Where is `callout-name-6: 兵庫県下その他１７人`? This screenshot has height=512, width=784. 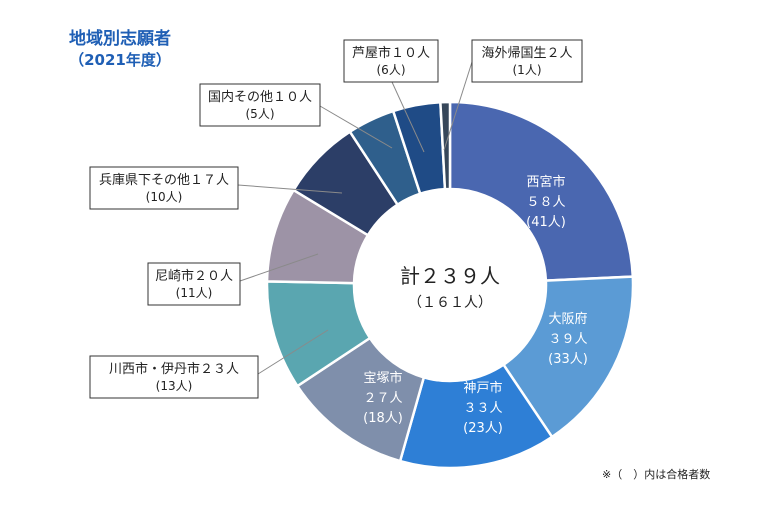 callout-name-6: 兵庫県下その他１７人 is located at coordinates (164, 180).